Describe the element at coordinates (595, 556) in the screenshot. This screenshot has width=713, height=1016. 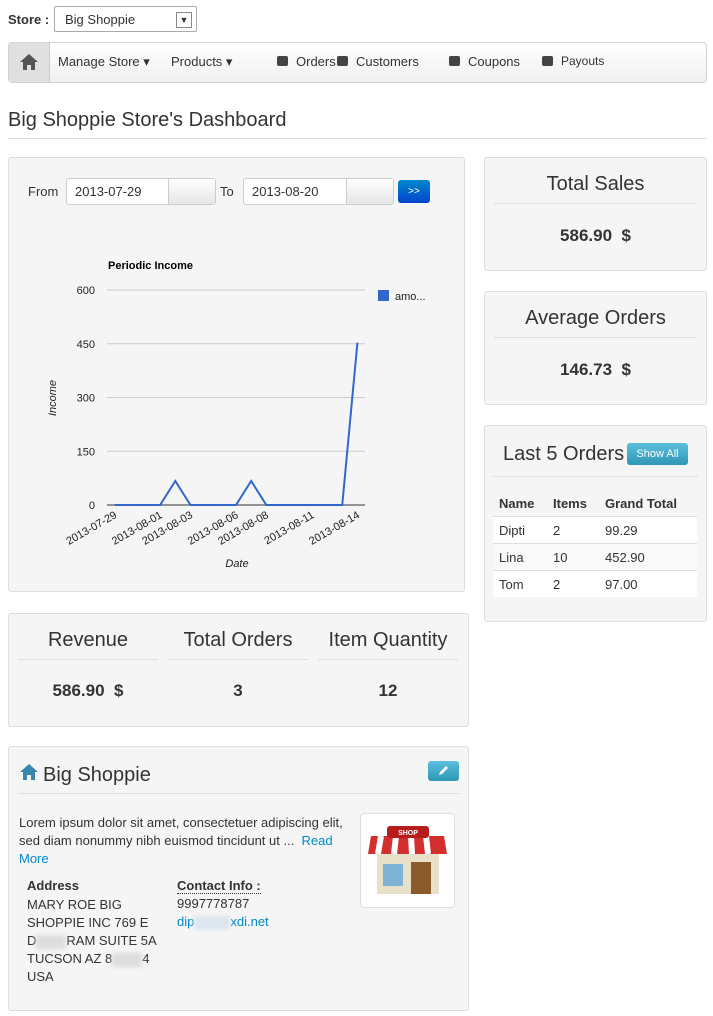
I see `table-row: Lina 10 452.90` at that location.